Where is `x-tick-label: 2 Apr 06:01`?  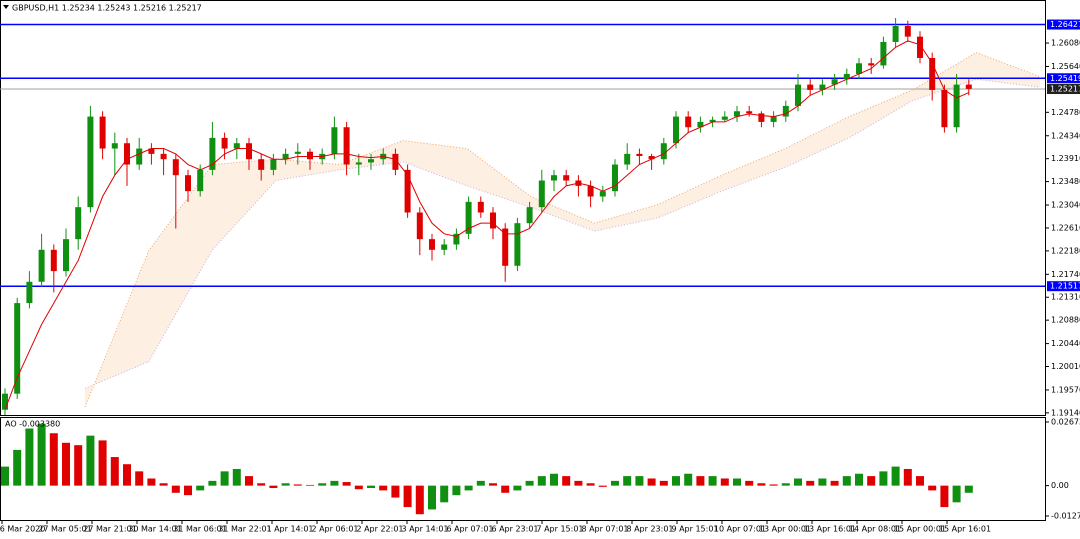
x-tick-label: 2 Apr 06:01 is located at coordinates (334, 529).